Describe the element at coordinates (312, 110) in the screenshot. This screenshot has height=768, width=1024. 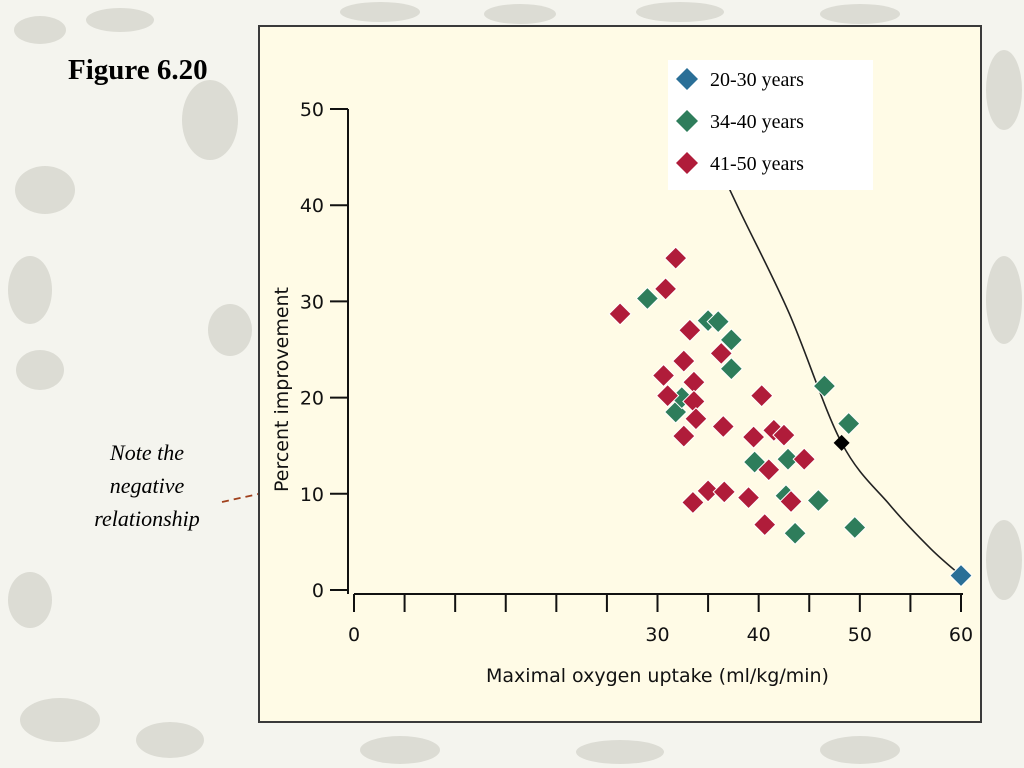
I see `y-tick-label: 50` at that location.